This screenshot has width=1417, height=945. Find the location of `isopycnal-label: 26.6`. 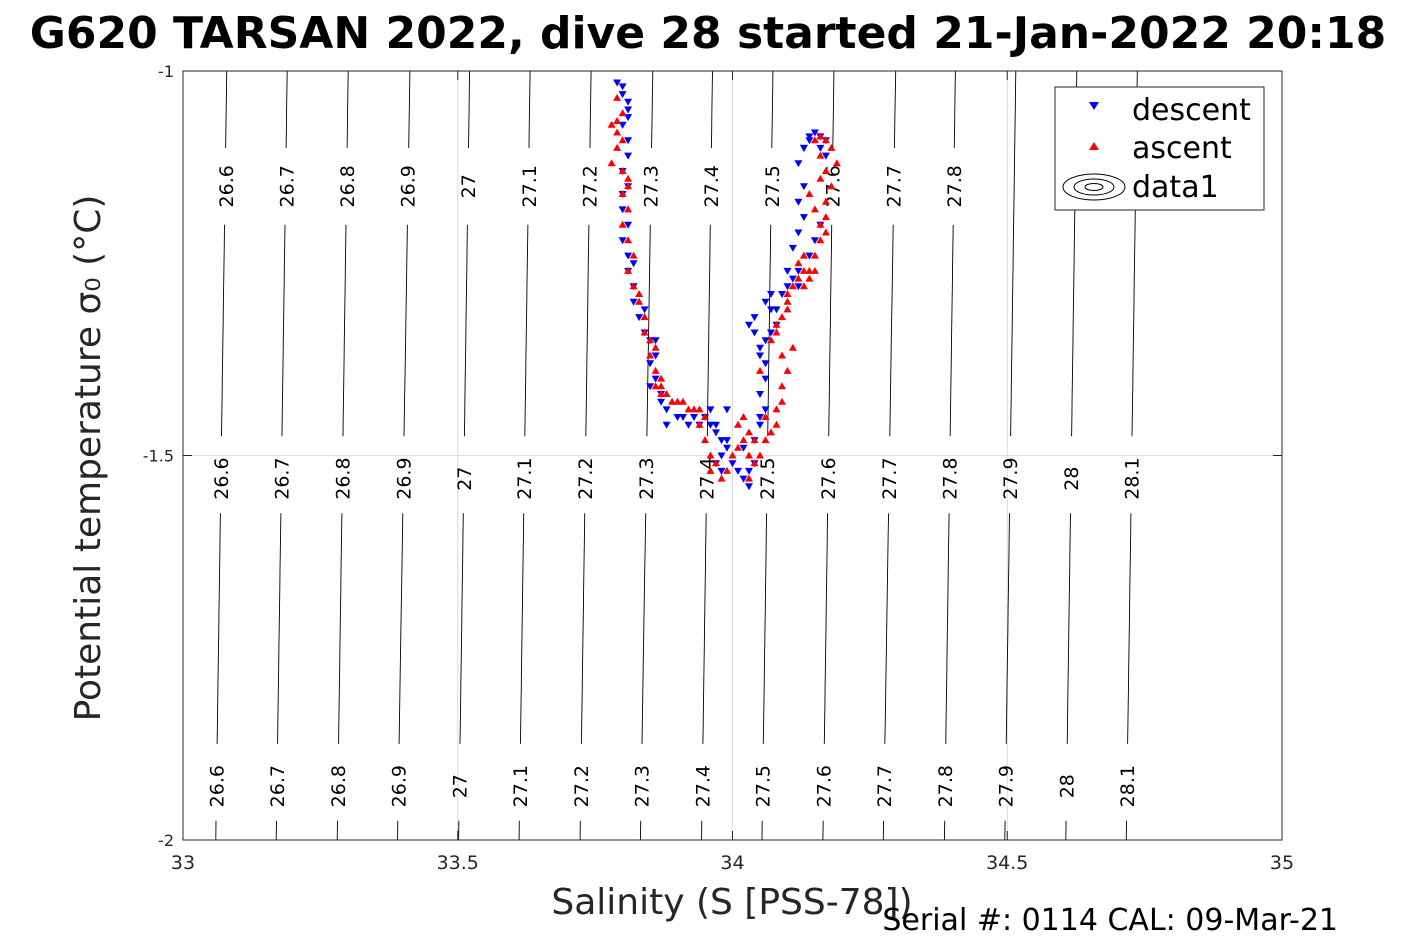

isopycnal-label: 26.6 is located at coordinates (227, 186).